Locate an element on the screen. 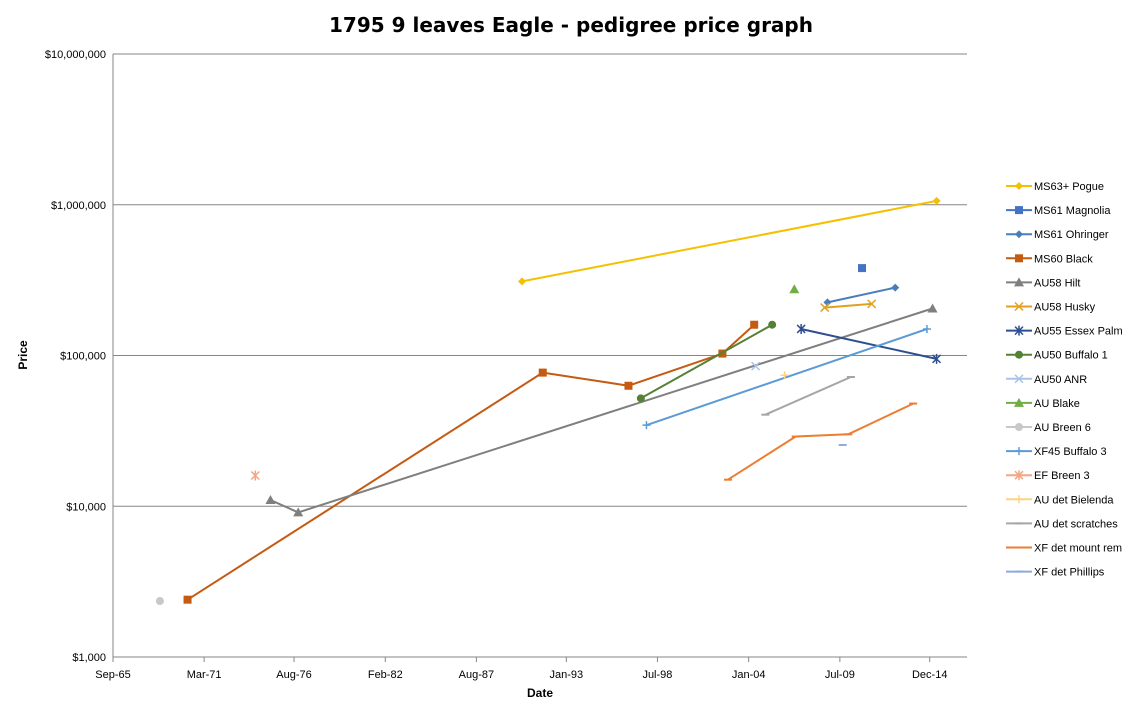 The height and width of the screenshot is (703, 1143). y-axis-label: Price is located at coordinates (23, 355).